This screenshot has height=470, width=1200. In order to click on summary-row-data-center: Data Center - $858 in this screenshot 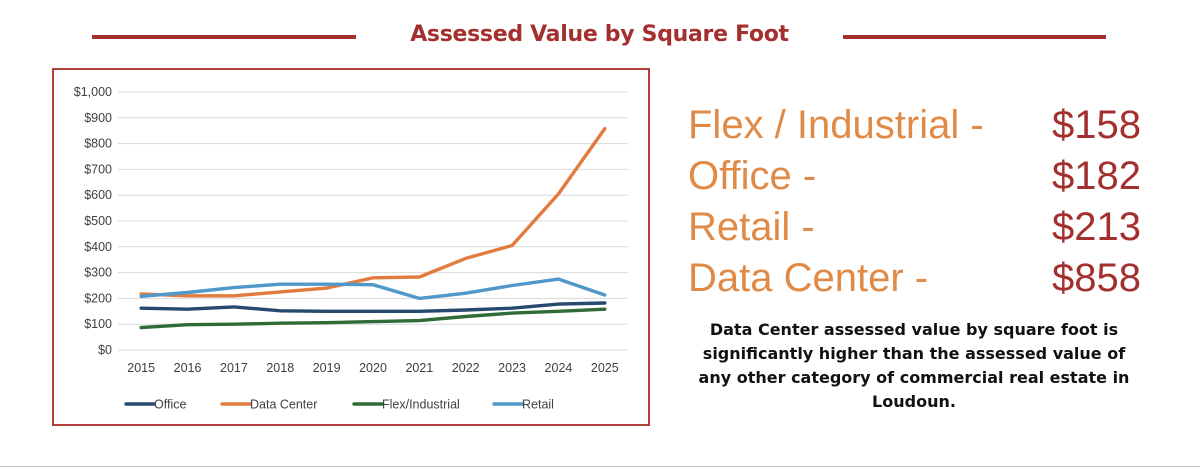, I will do `click(915, 278)`.